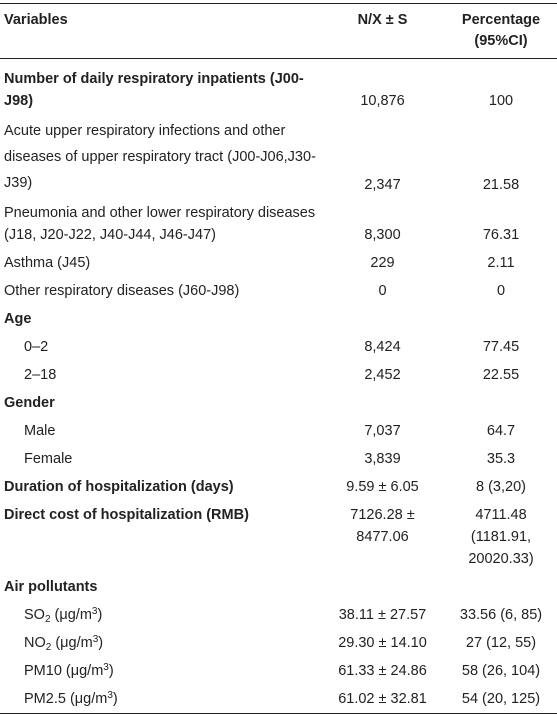  Describe the element at coordinates (501, 347) in the screenshot. I see `row-pct: 77.45` at that location.